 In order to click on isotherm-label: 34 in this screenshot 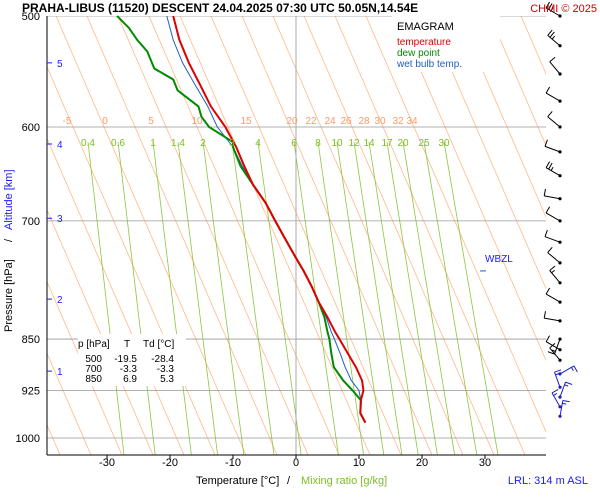, I will do `click(412, 121)`.